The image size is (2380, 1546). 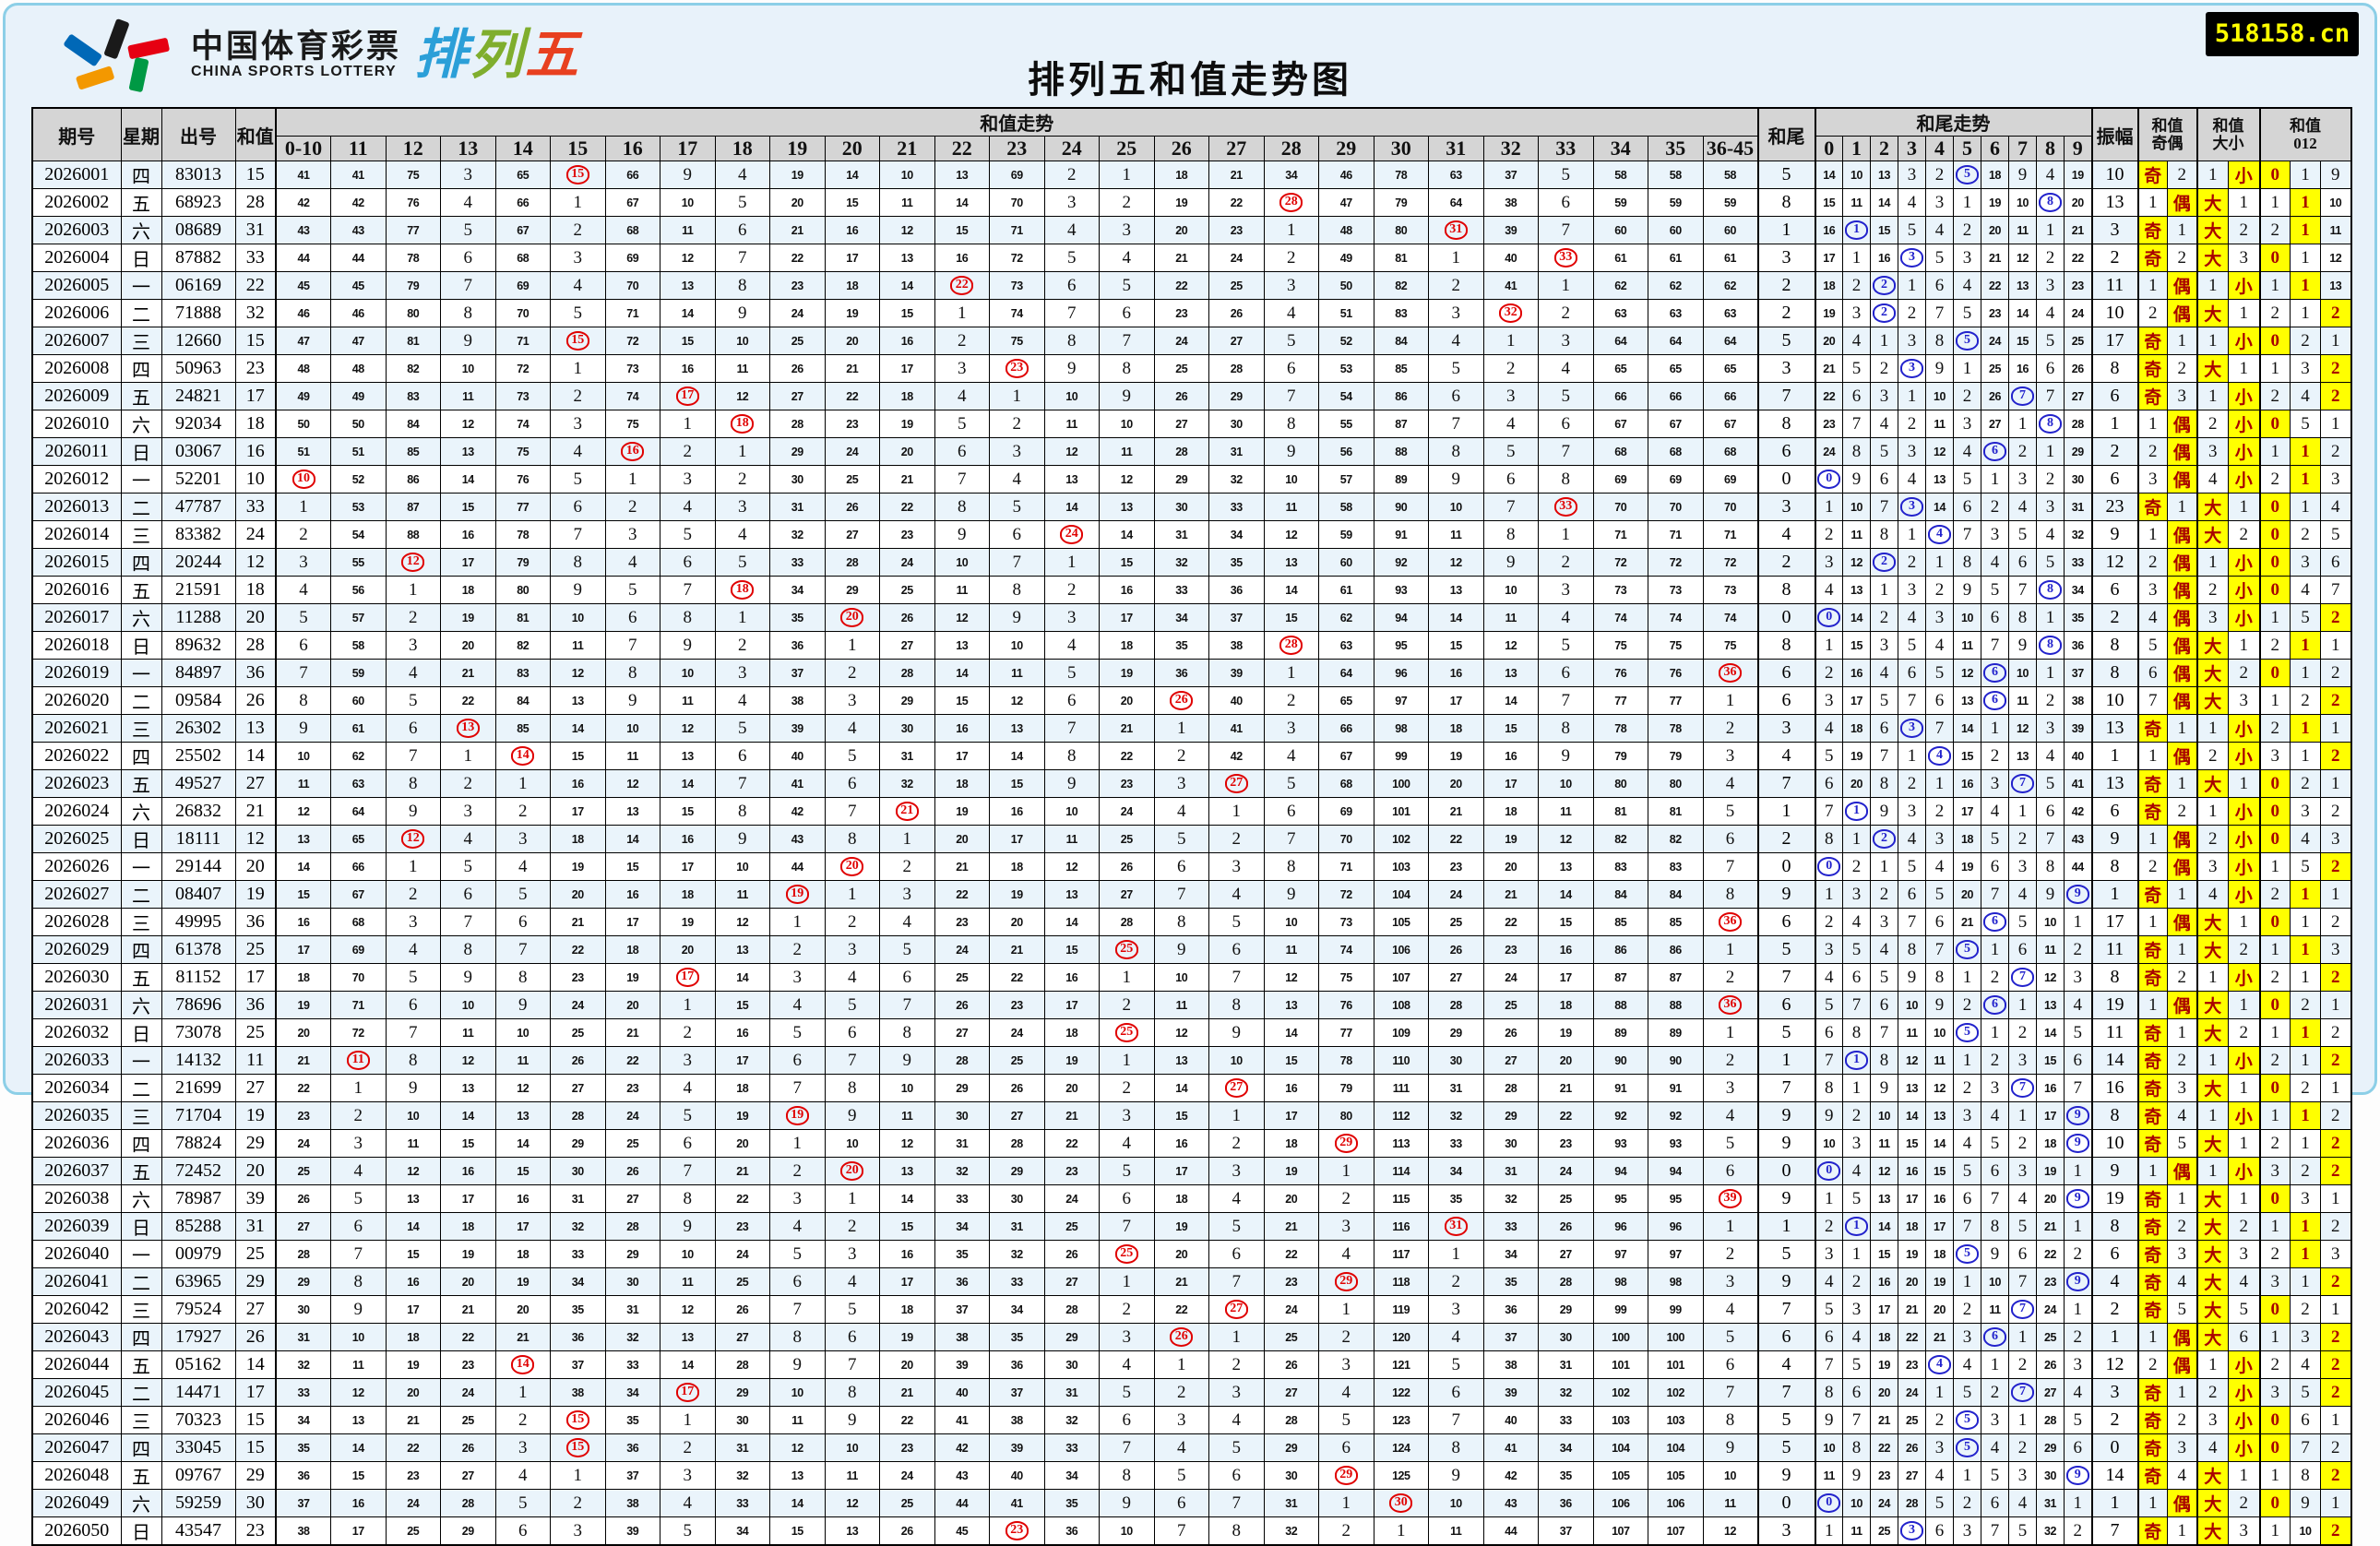 What do you see at coordinates (2212, 756) in the screenshot?
I see `size-big-cell: 2` at bounding box center [2212, 756].